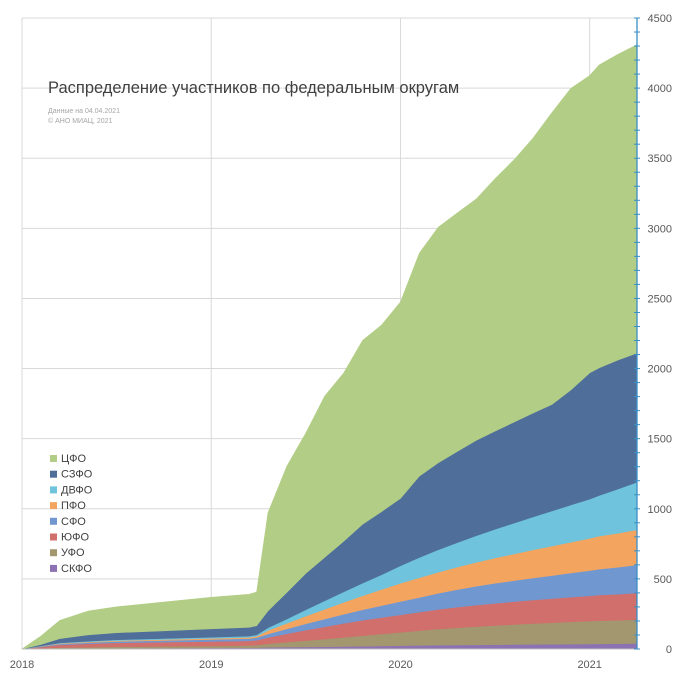  I want to click on legend-swatch-СКФО, so click(53, 568).